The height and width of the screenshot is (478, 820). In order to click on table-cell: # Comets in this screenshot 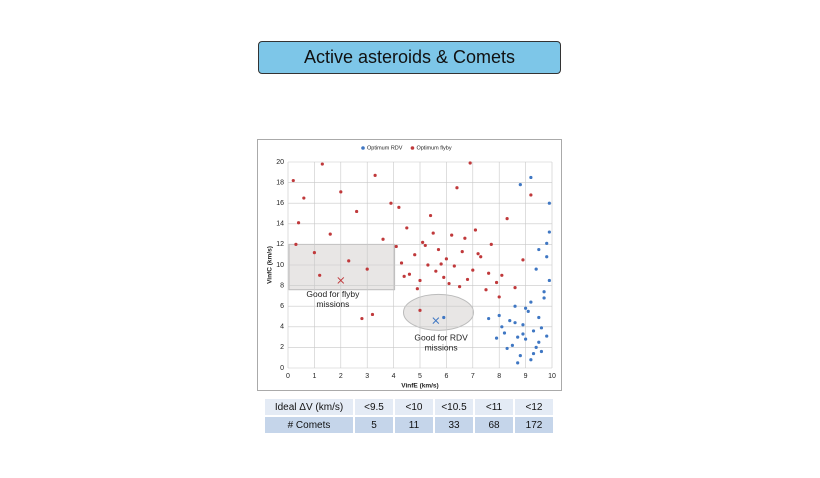, I will do `click(309, 425)`.